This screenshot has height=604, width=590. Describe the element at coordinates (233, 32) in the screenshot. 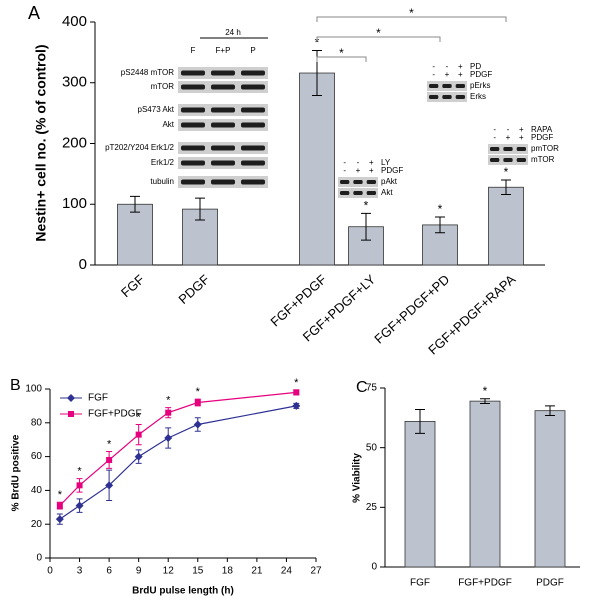

I see `blot-header: 24 h` at that location.